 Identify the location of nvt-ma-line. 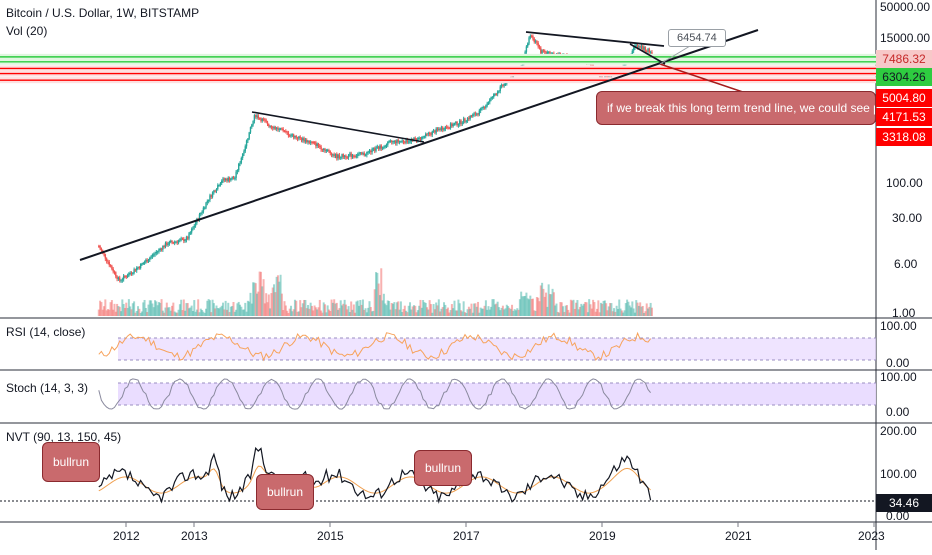
(374, 479).